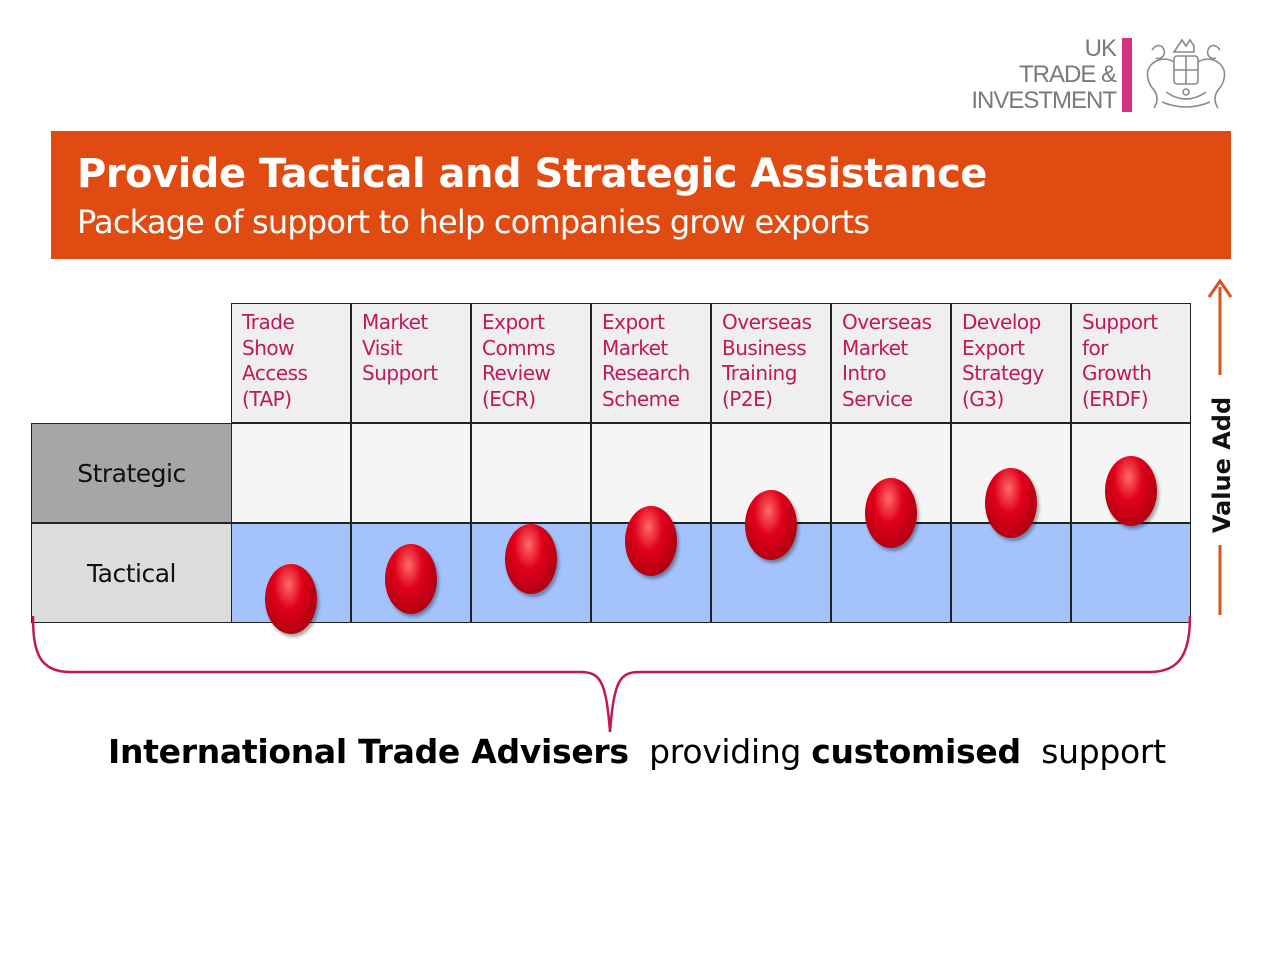  I want to click on column-header-line: Growth, so click(1117, 373).